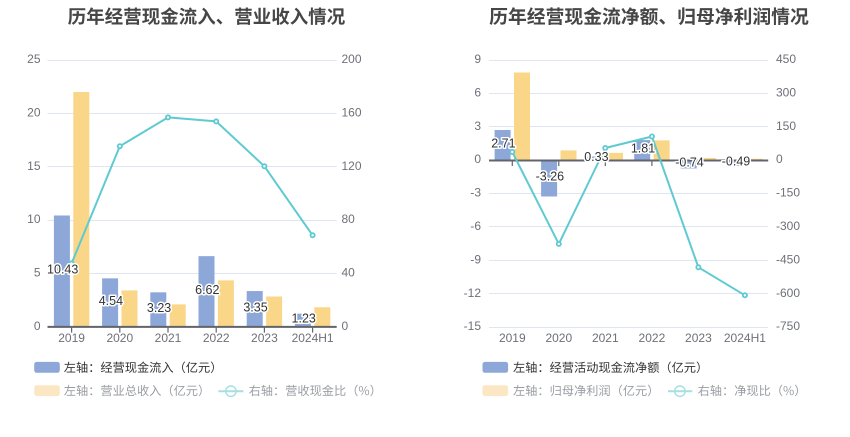 This screenshot has width=850, height=437. What do you see at coordinates (349, 272) in the screenshot?
I see `svg-text: 40` at bounding box center [349, 272].